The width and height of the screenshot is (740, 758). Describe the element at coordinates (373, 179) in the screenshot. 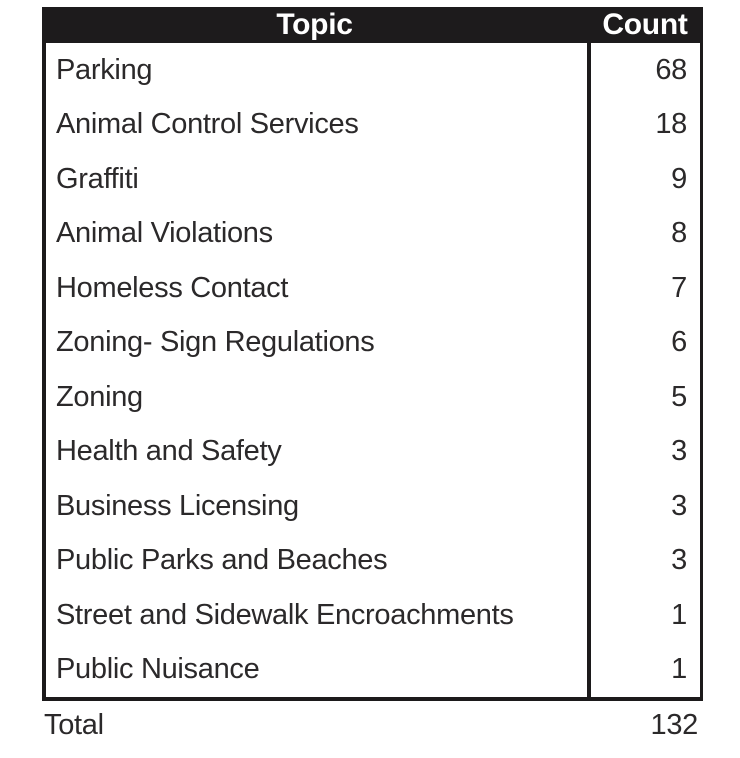

I see `table-row: Graffiti 9` at that location.